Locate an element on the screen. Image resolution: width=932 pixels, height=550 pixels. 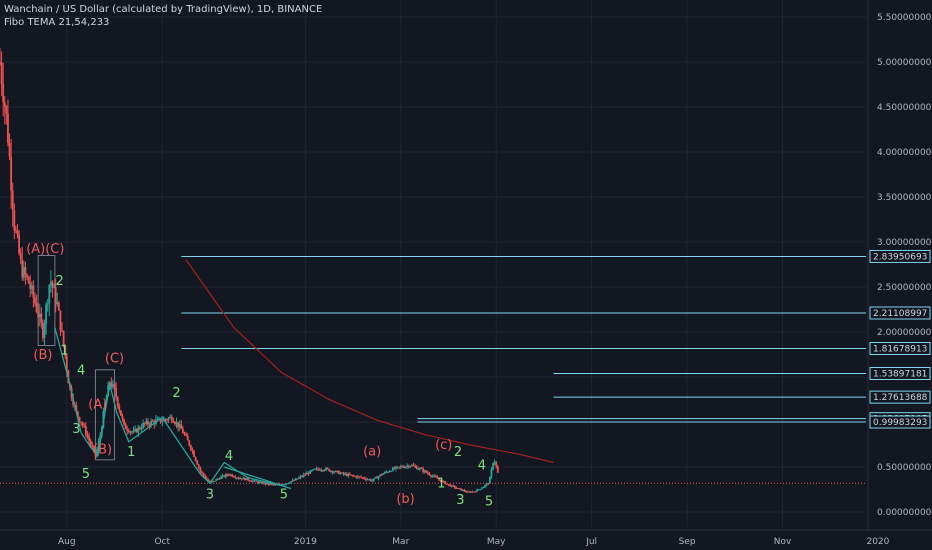
wave-label: (A) is located at coordinates (97, 405).